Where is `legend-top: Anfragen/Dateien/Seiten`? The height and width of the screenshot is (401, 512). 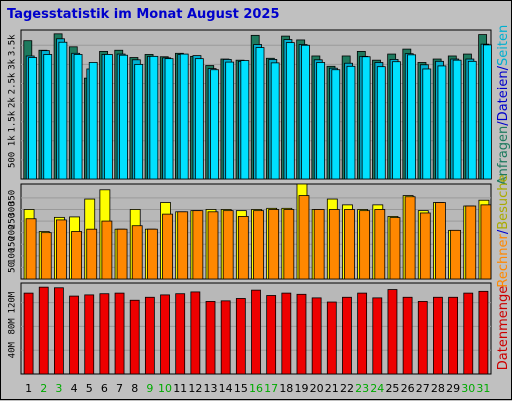 legend-top: Anfragen/Dateien/Seiten is located at coordinates (503, 105).